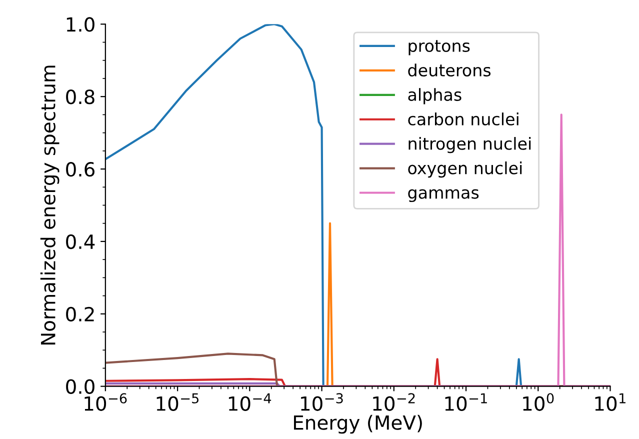  What do you see at coordinates (80, 169) in the screenshot?
I see `y-tick-label: 0.6` at bounding box center [80, 169].